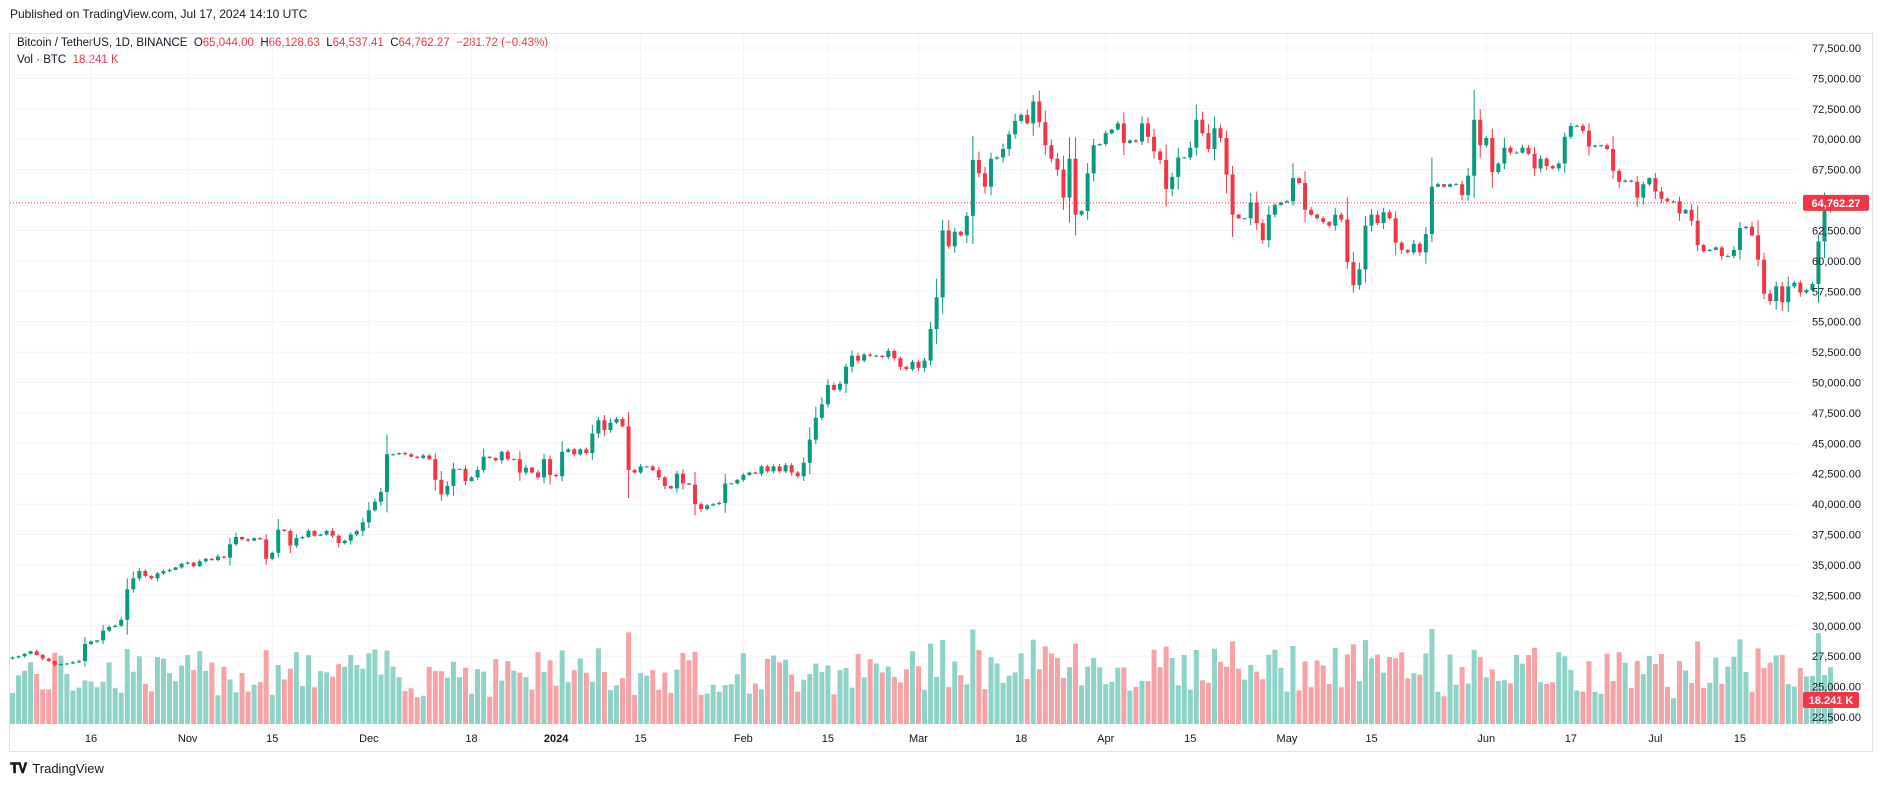 The image size is (1883, 788). What do you see at coordinates (264, 43) in the screenshot?
I see `high-label: H` at bounding box center [264, 43].